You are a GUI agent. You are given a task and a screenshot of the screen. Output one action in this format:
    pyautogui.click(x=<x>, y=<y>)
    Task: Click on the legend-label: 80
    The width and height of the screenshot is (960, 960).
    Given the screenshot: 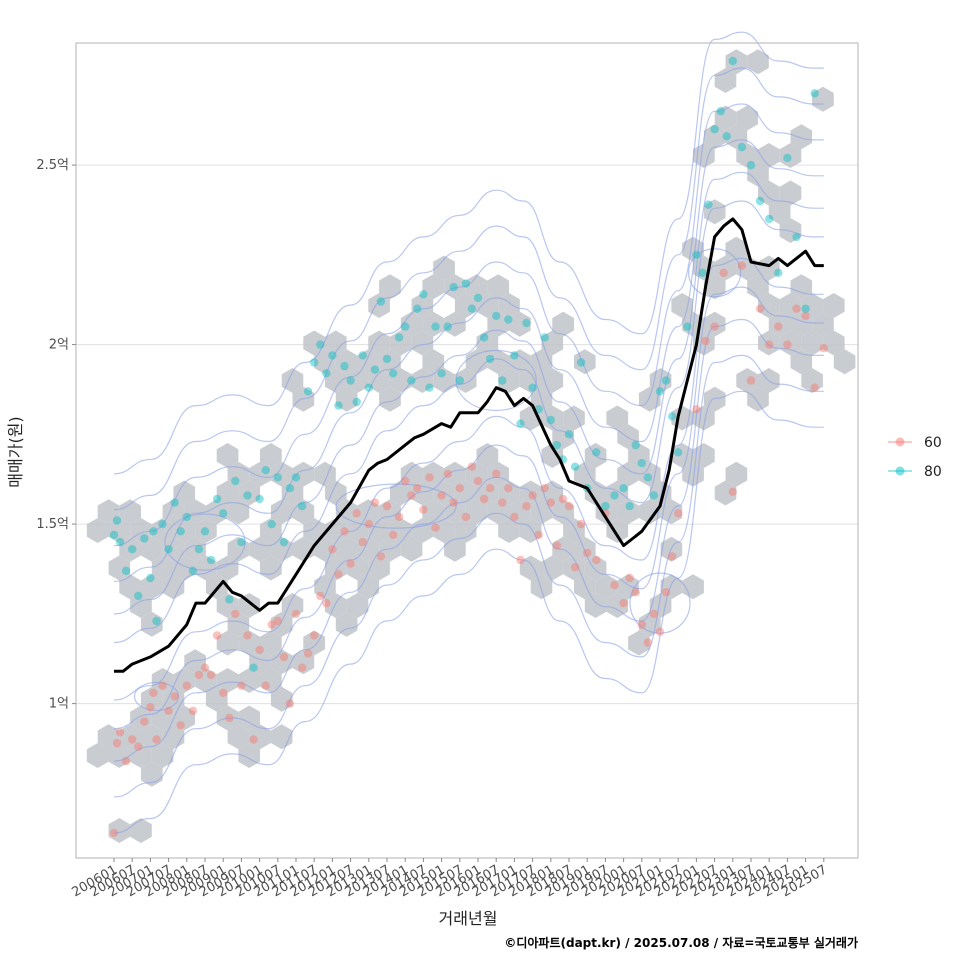 What is the action you would take?
    pyautogui.click(x=933, y=472)
    